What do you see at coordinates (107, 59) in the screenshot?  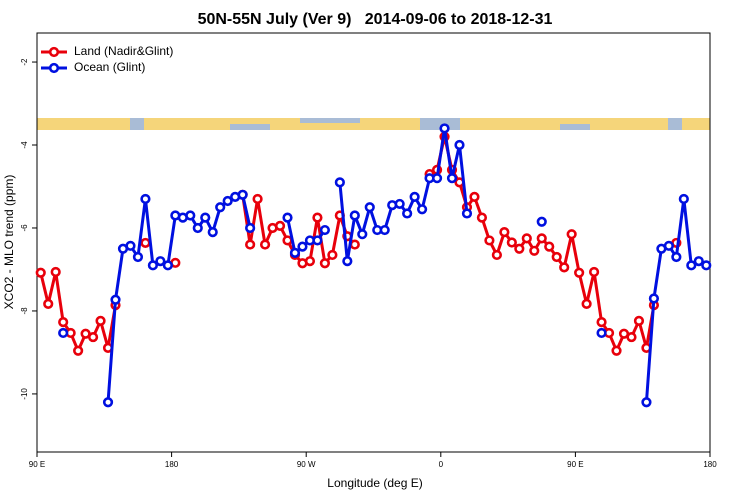 I see `legend: Land (Nadir&Glint) Ocean (Glint)` at bounding box center [107, 59].